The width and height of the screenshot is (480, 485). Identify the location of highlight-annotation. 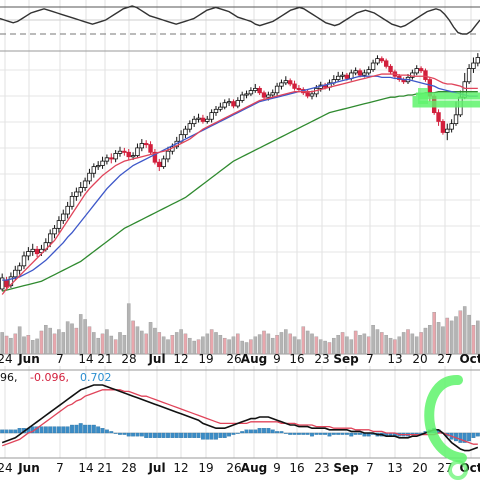
(423, 96).